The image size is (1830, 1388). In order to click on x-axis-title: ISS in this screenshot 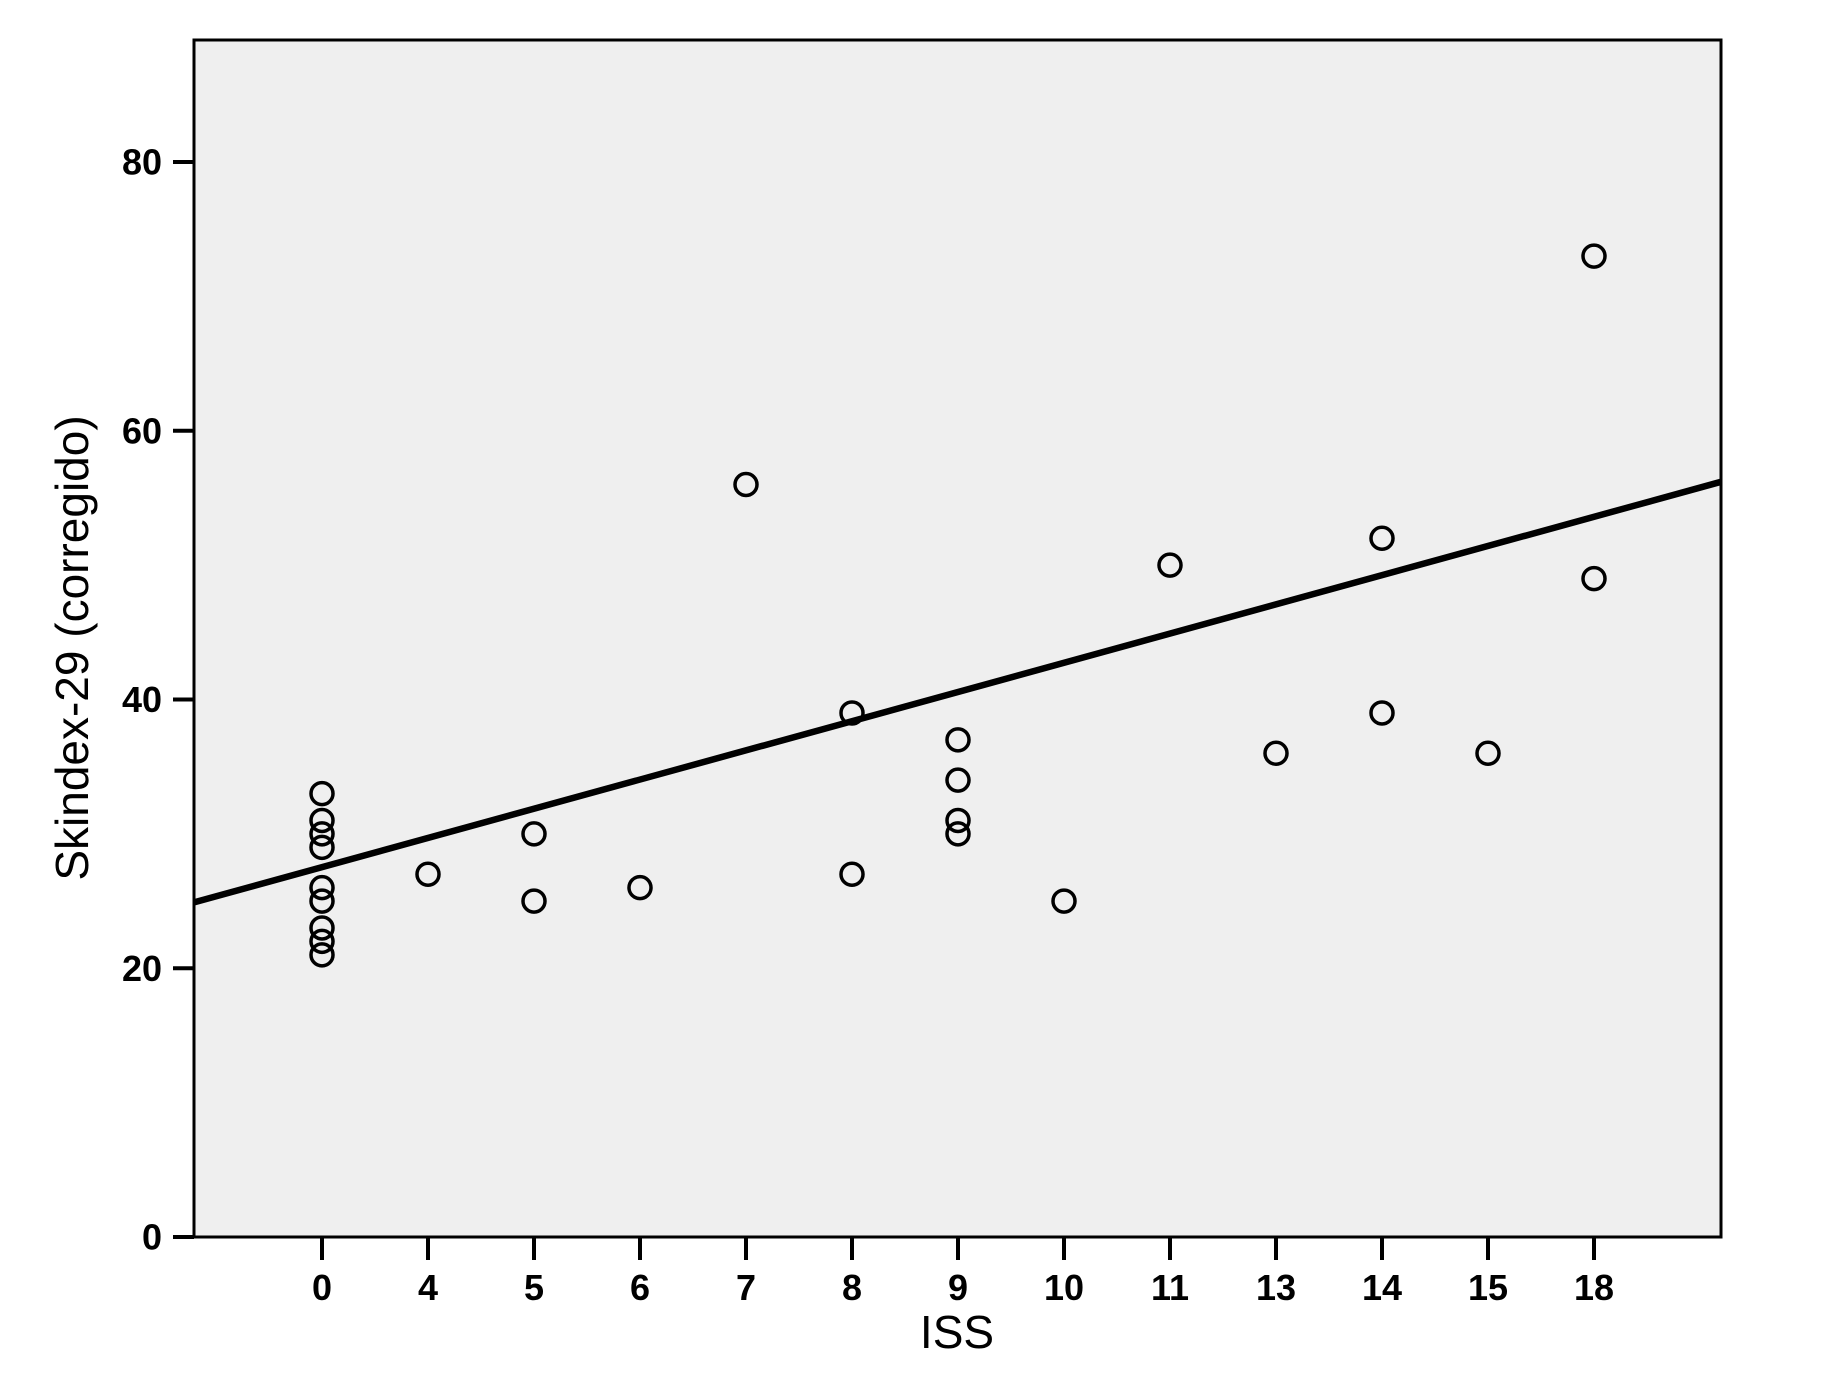, I will do `click(957, 1332)`.